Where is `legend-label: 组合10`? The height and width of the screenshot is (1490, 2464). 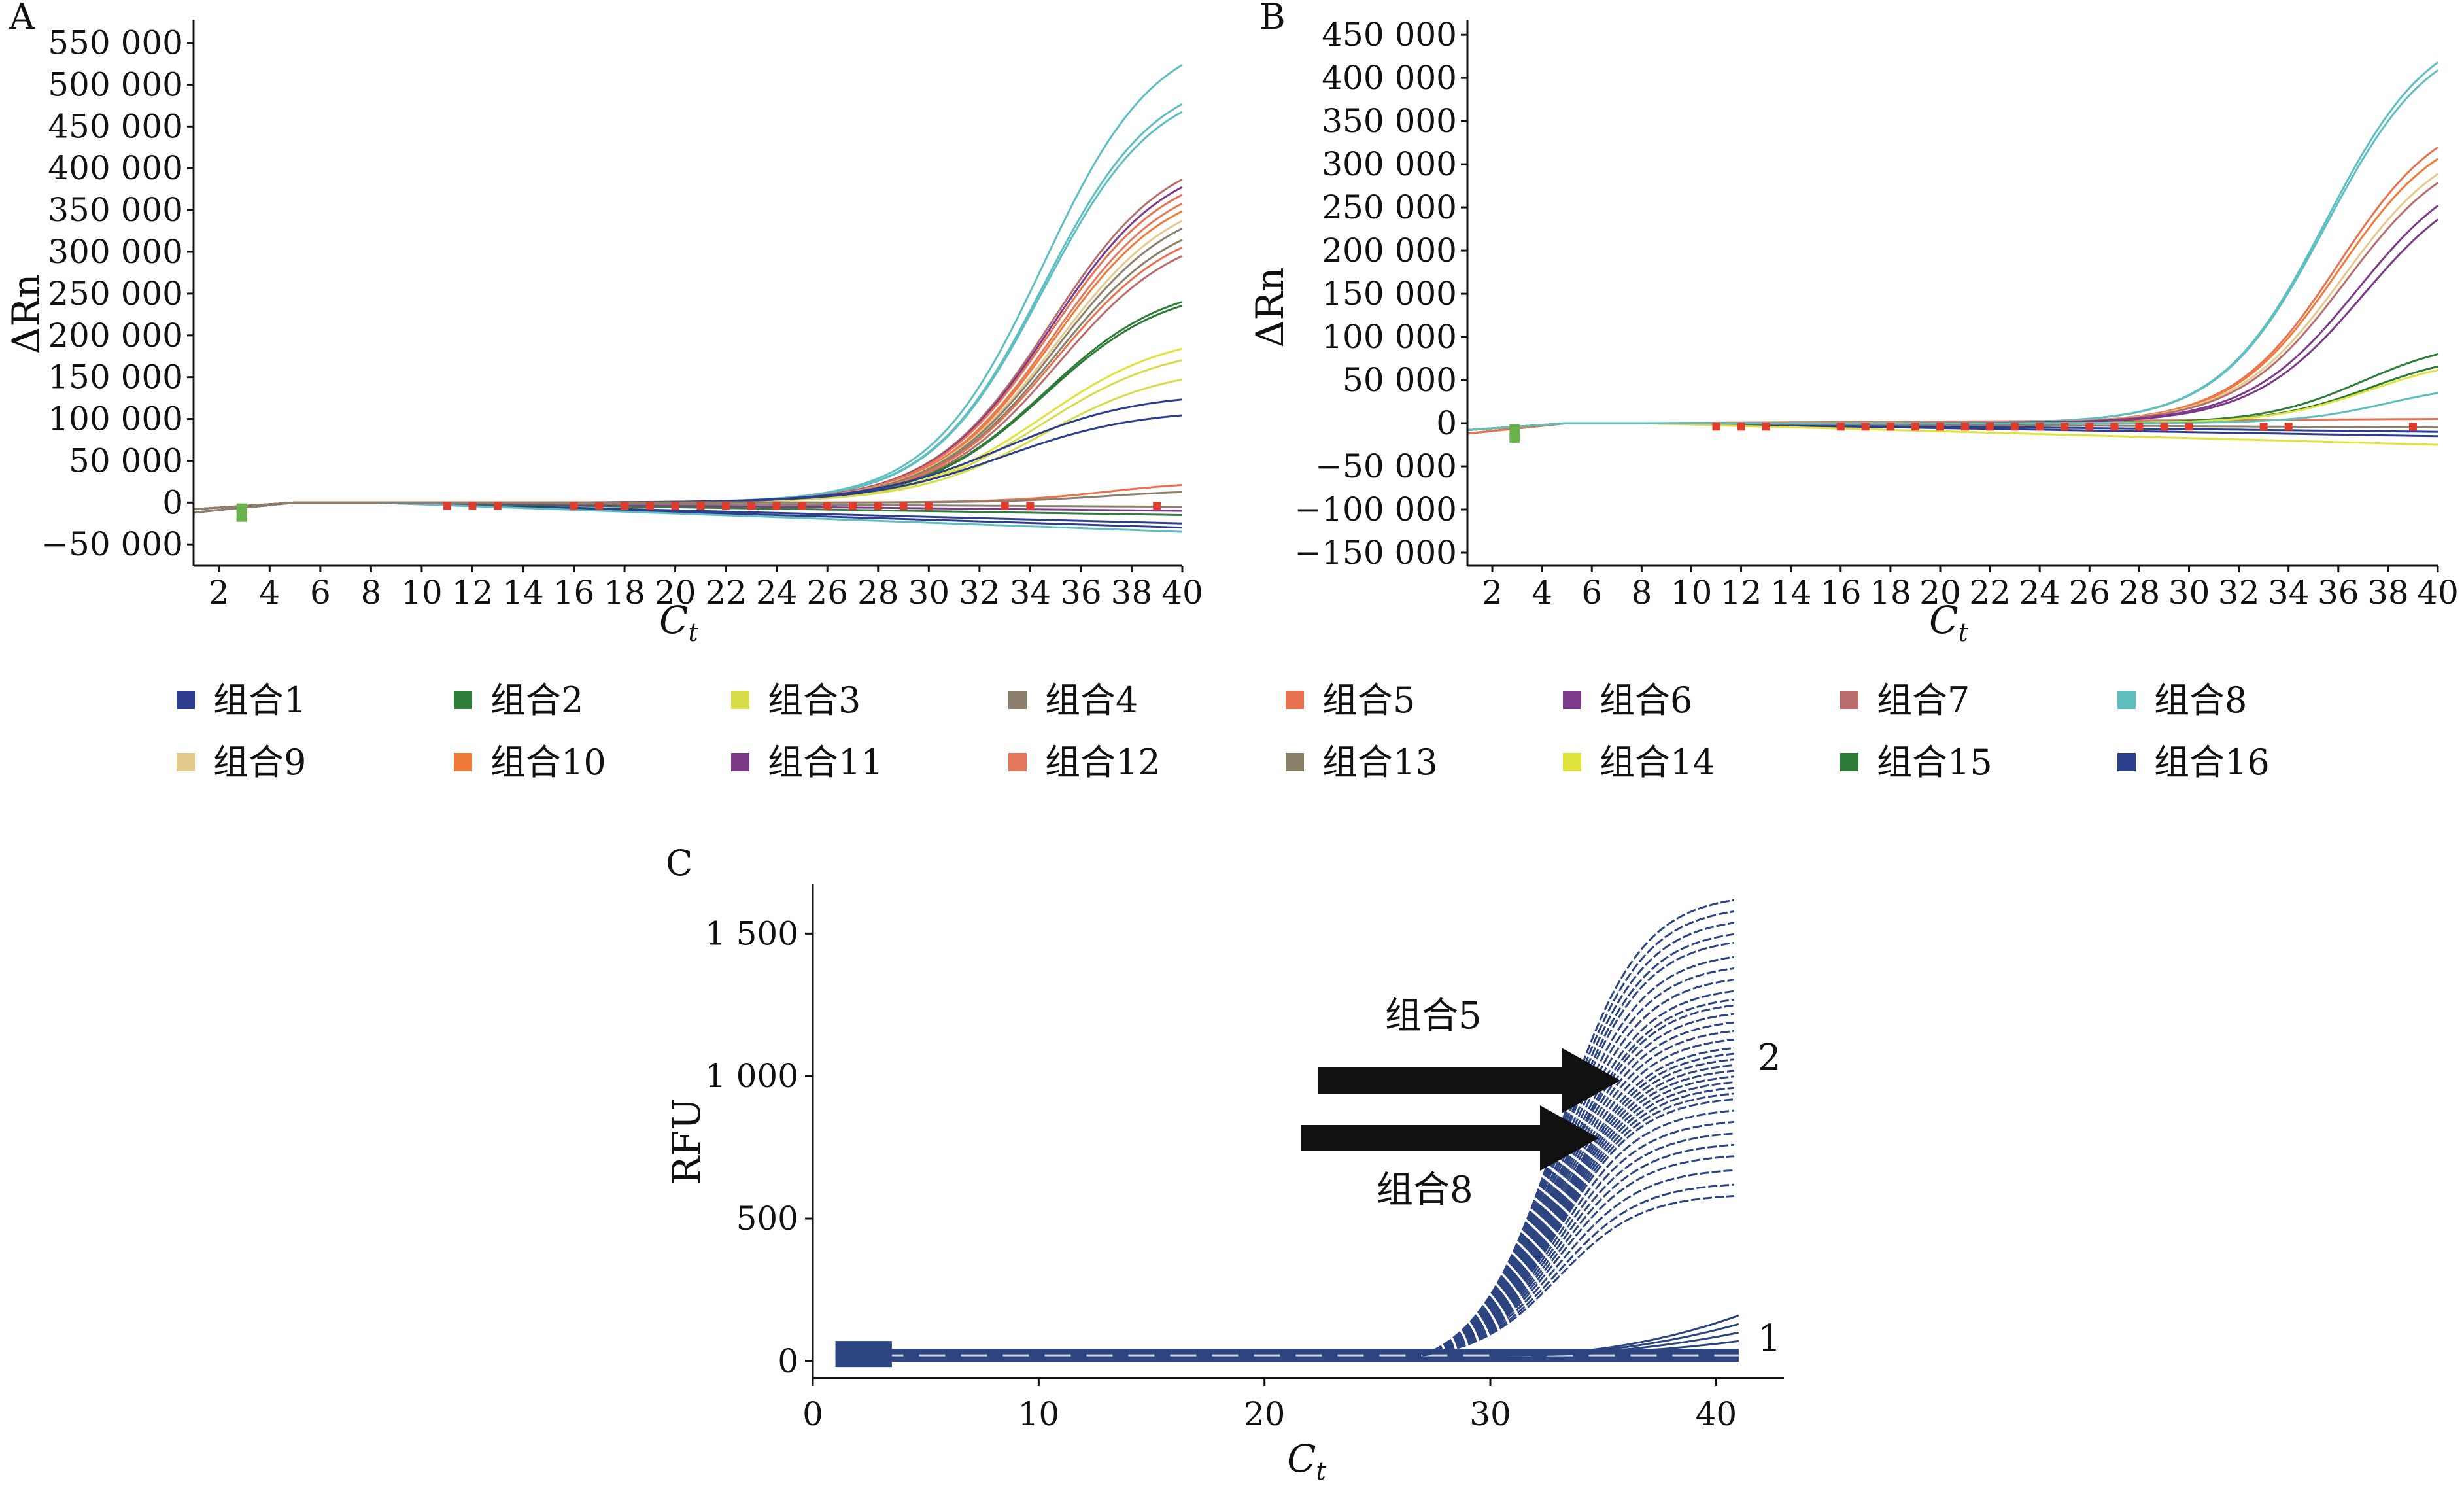 legend-label: 组合10 is located at coordinates (548, 762).